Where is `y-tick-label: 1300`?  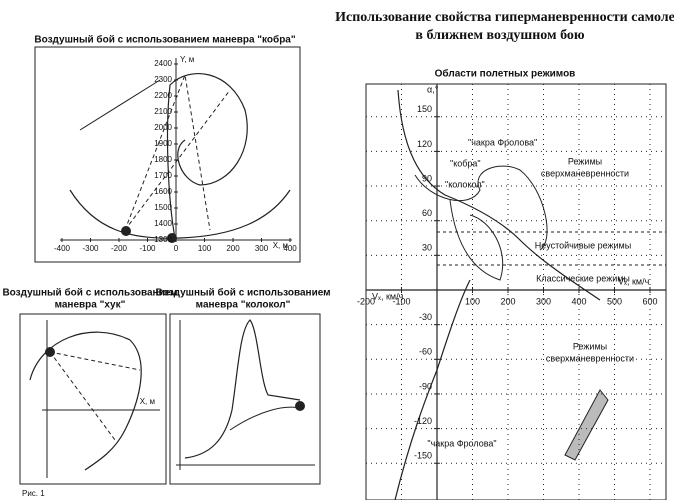 y-tick-label: 1300 is located at coordinates (163, 239).